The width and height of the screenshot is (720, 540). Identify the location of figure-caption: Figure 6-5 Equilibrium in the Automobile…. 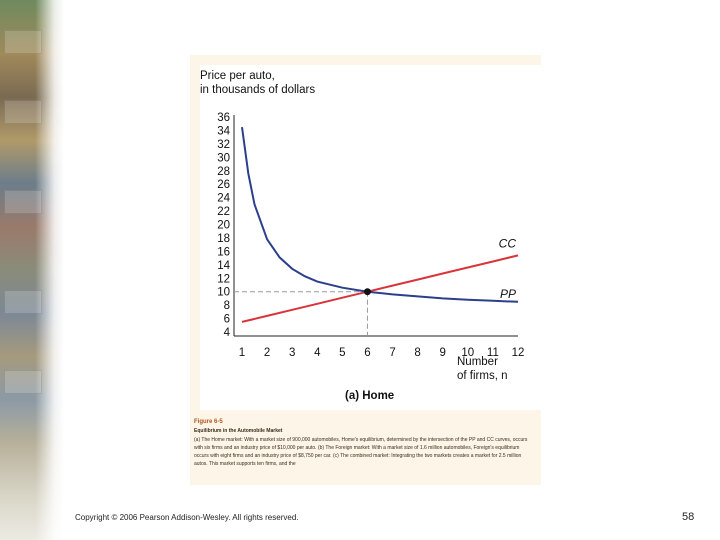
(364, 451).